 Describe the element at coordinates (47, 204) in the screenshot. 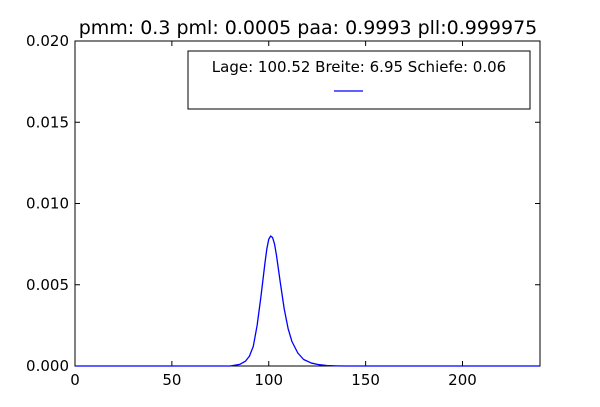

I see `y-tick-label: 0.010` at that location.